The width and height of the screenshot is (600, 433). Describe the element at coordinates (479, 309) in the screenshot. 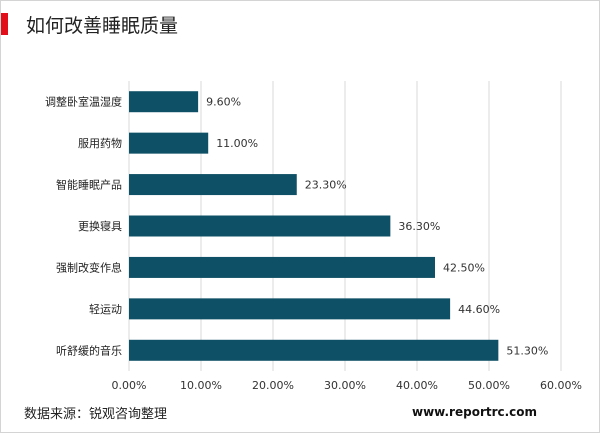

I see `data-label: 44.60%` at that location.